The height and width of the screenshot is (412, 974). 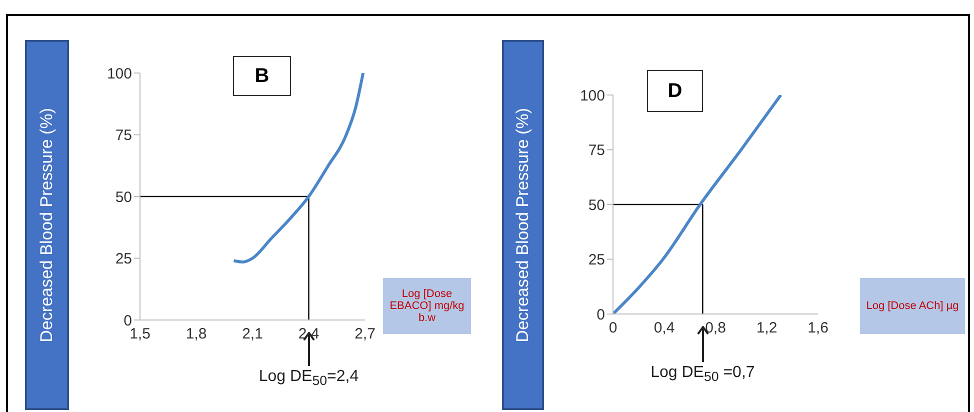 I want to click on x-tick-label: 1,2, so click(x=767, y=328).